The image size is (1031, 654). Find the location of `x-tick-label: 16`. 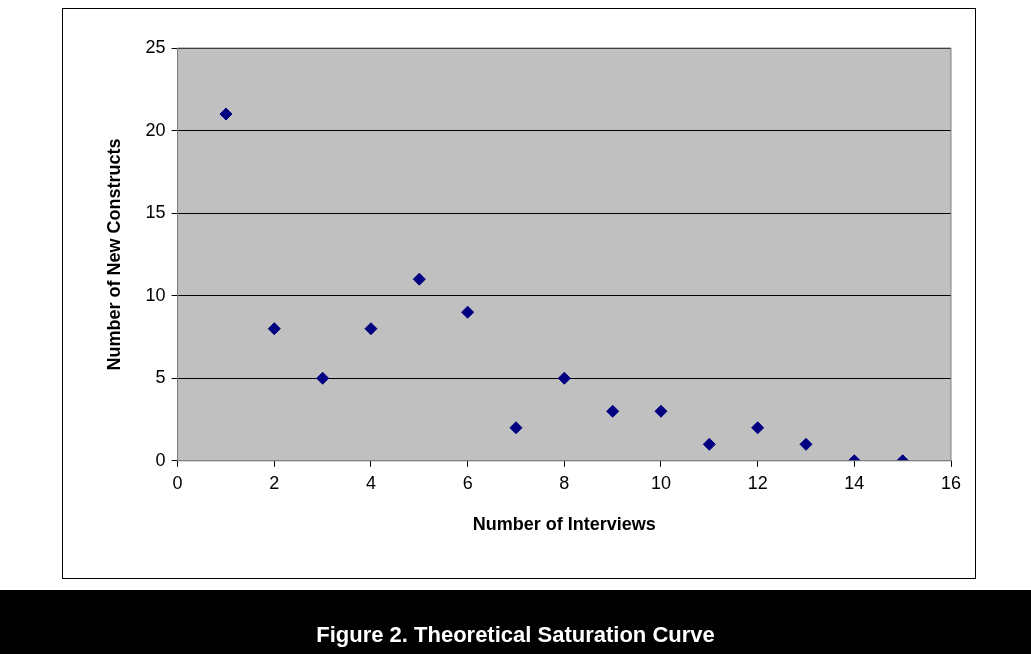

x-tick-label: 16 is located at coordinates (951, 482).